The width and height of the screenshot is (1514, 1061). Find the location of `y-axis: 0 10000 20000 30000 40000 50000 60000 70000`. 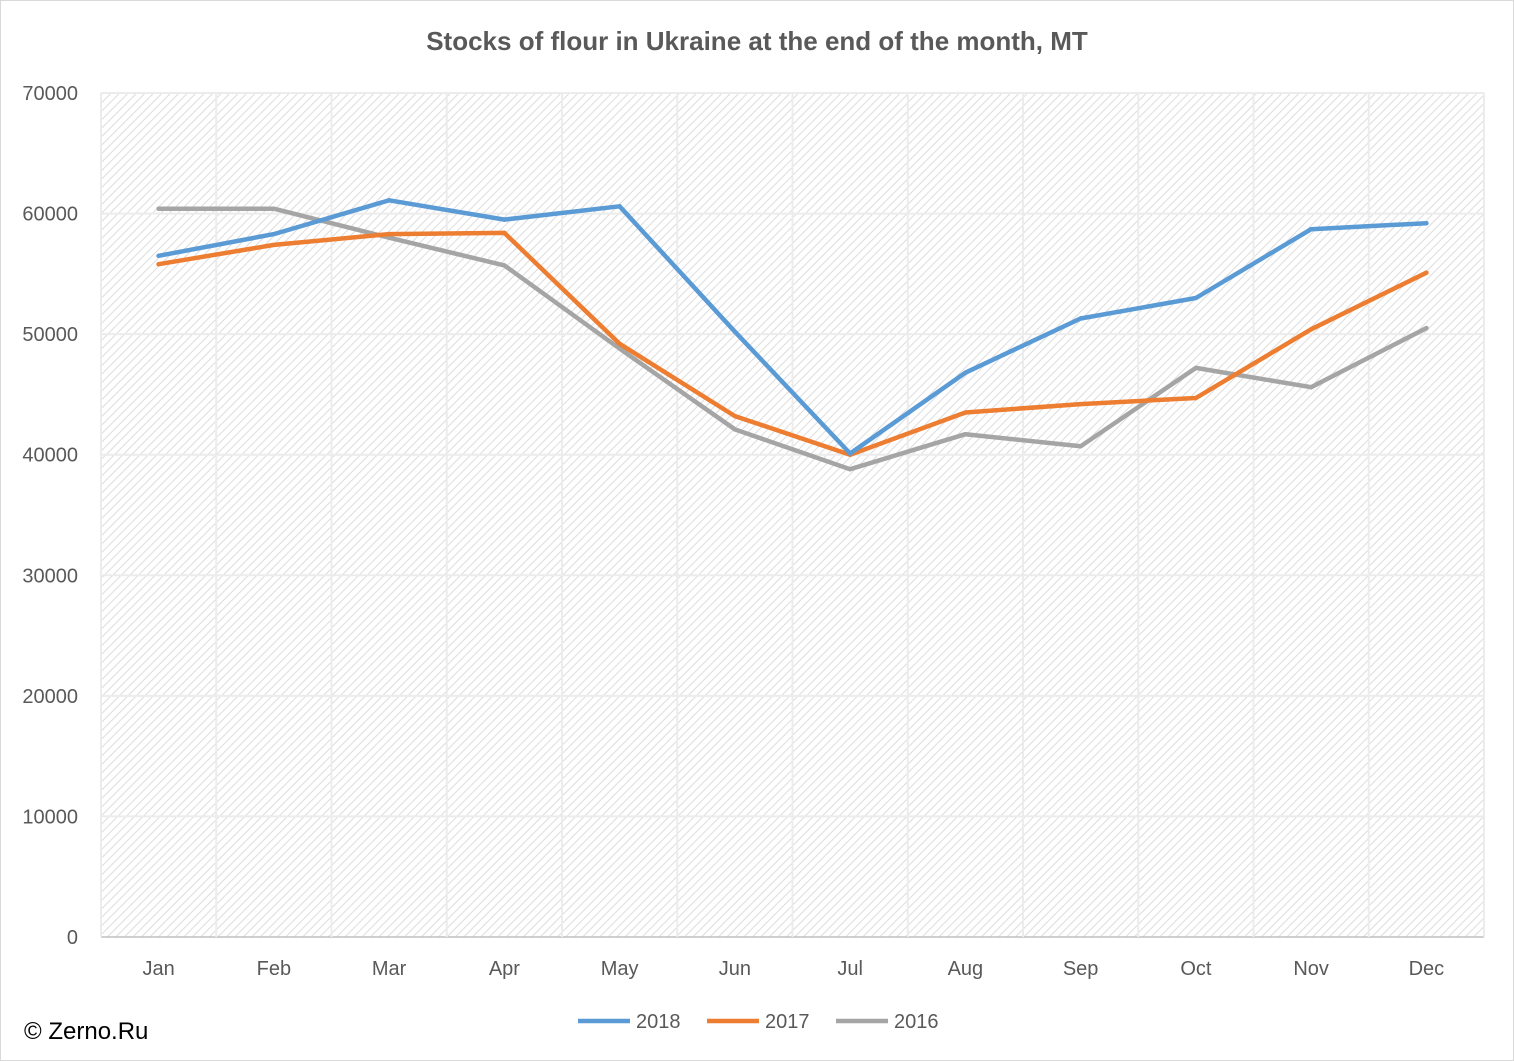

y-axis: 0 10000 20000 30000 40000 50000 60000 70000 is located at coordinates (50, 516).